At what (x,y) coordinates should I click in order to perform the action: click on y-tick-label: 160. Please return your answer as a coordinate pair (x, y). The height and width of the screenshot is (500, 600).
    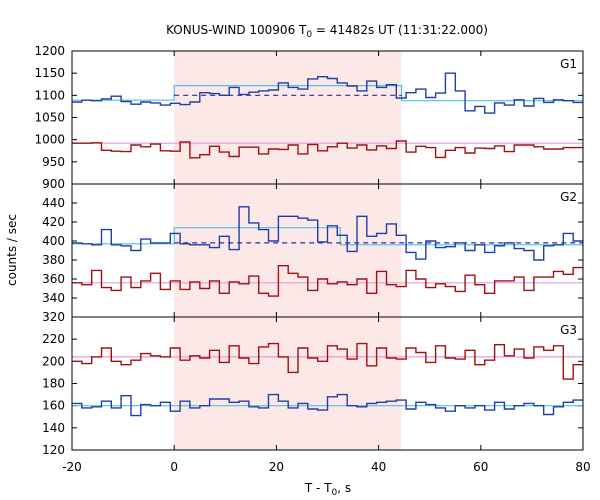
    Looking at the image, I should click on (53, 406).